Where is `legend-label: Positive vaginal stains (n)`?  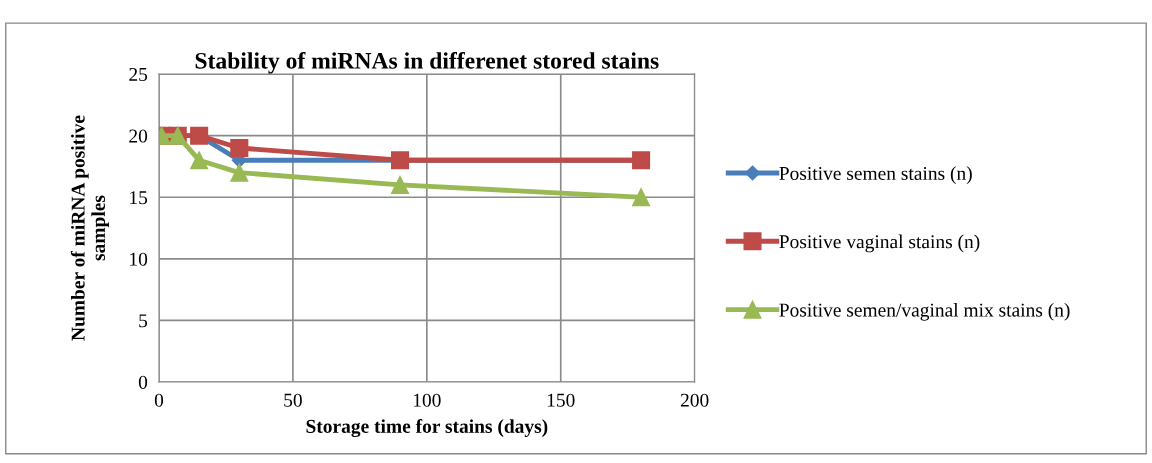 legend-label: Positive vaginal stains (n) is located at coordinates (879, 243).